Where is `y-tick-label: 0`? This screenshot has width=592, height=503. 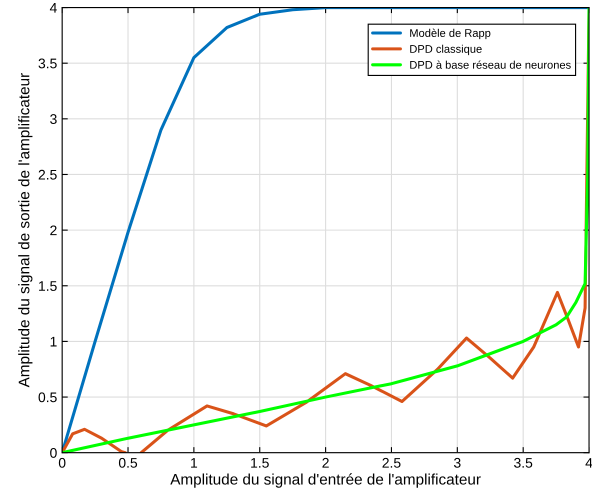 y-tick-label: 0 is located at coordinates (53, 453).